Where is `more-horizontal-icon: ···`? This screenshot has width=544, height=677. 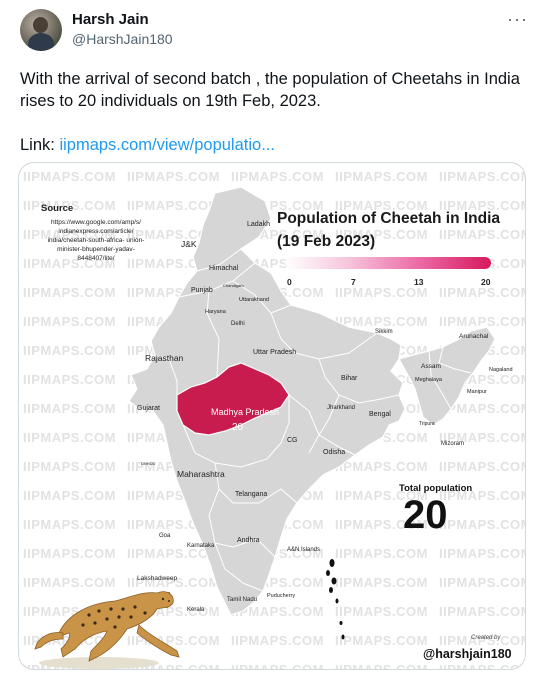 more-horizontal-icon: ··· is located at coordinates (517, 19).